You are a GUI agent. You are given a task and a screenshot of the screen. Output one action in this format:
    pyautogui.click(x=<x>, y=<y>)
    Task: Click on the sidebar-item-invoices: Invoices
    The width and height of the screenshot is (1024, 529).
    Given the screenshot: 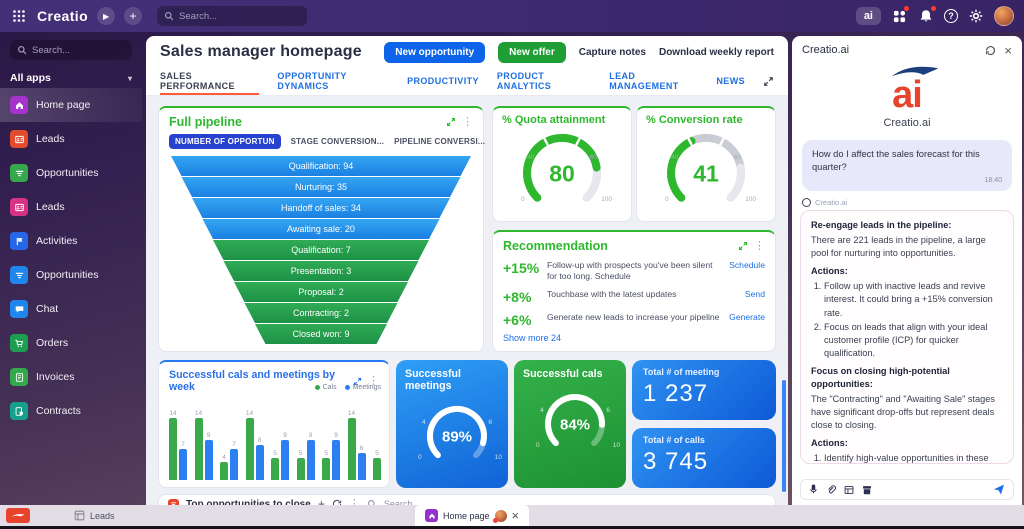 What is the action you would take?
    pyautogui.click(x=71, y=377)
    